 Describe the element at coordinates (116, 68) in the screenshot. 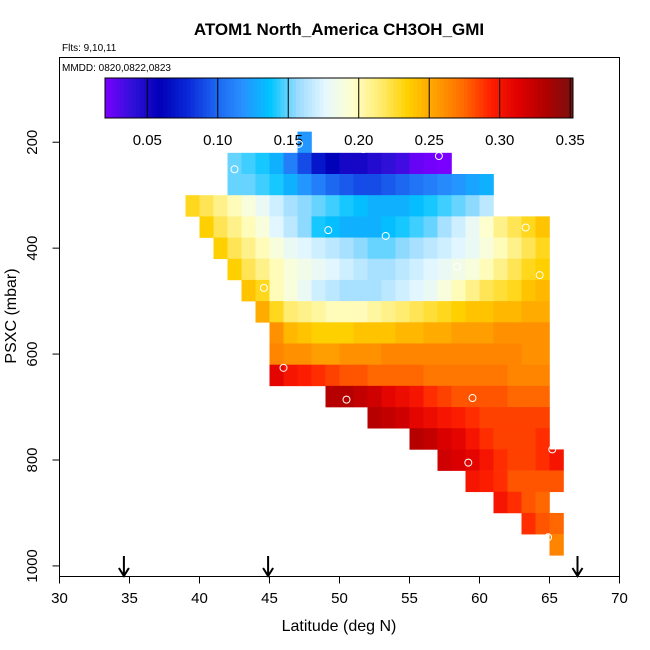

I see `dates-label: MMDD: 0820,0822,0823` at that location.